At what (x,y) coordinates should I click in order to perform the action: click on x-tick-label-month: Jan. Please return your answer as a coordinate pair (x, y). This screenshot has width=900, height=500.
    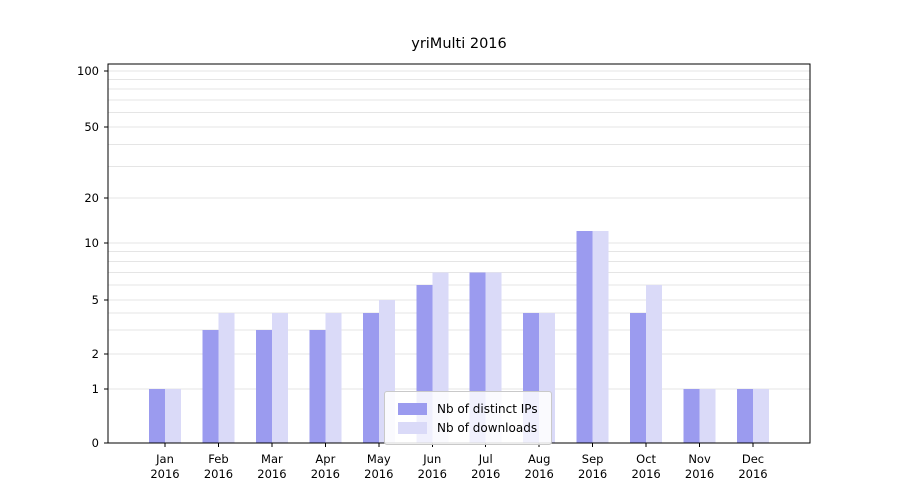
    Looking at the image, I should click on (164, 459).